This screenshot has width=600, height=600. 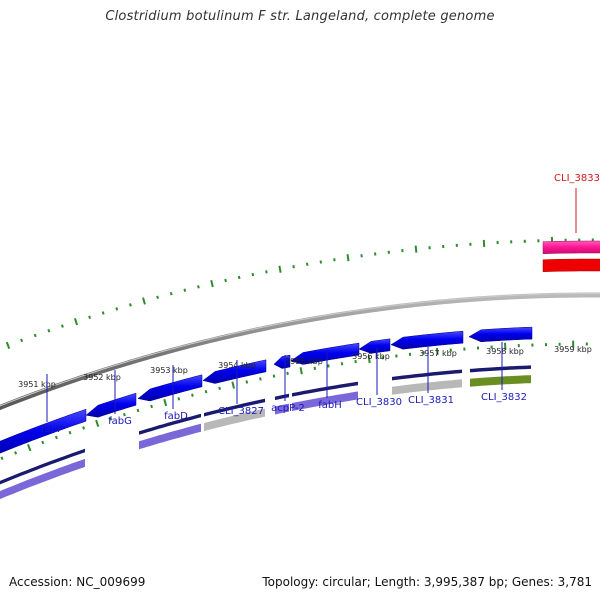 What do you see at coordinates (304, 361) in the screenshot?
I see `kbp-tick-label: 3955 kbp` at bounding box center [304, 361].